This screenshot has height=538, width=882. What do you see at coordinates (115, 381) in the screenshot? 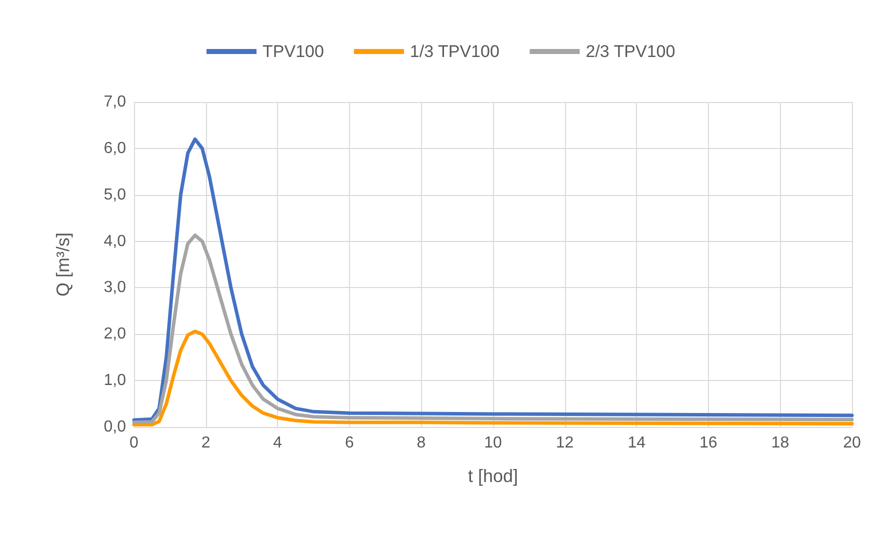
I see `y-tick-label: 1,0` at bounding box center [115, 381].